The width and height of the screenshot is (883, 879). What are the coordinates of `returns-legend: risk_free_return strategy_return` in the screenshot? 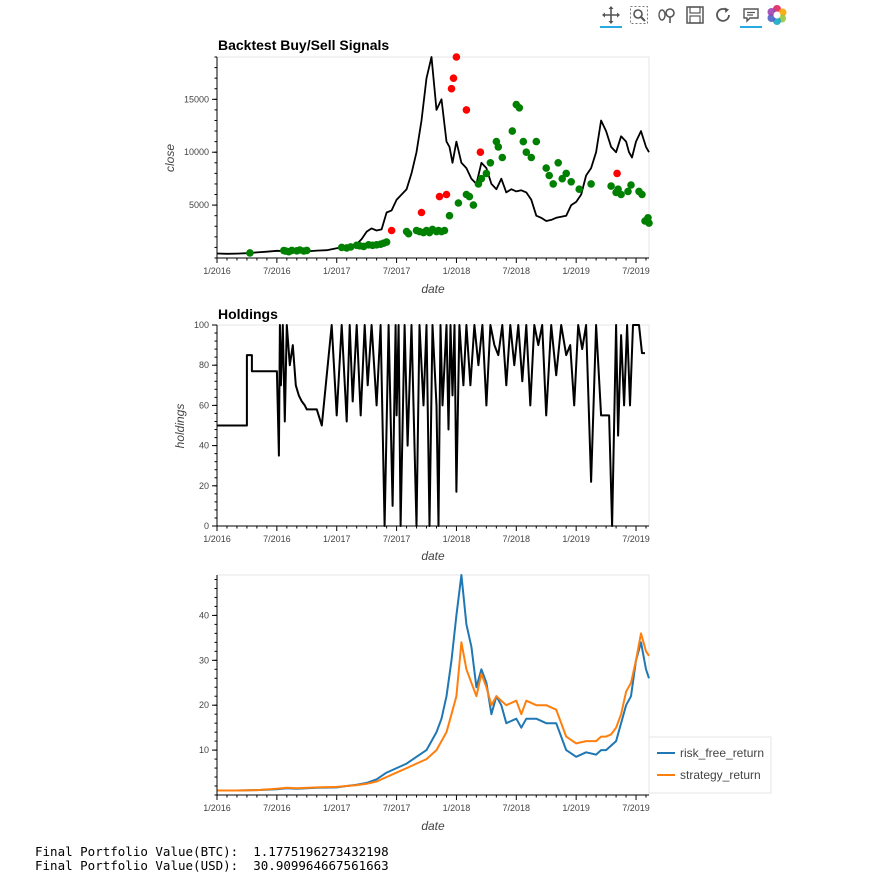 It's located at (710, 765).